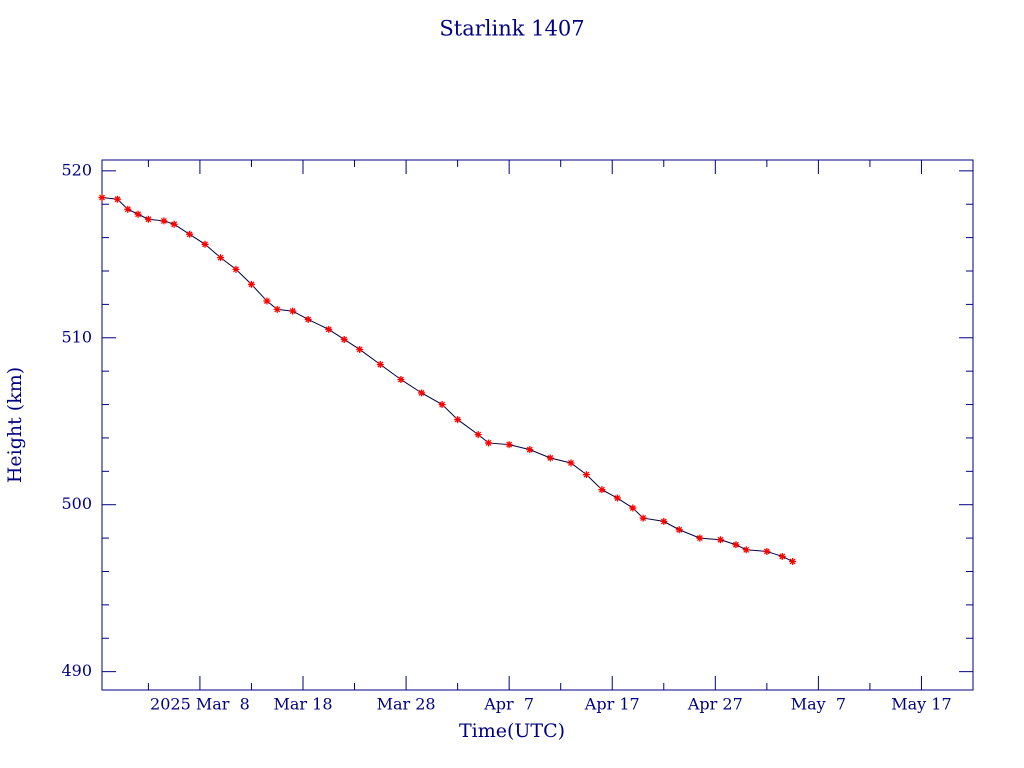  I want to click on x-axis-label: Time(UTC), so click(512, 731).